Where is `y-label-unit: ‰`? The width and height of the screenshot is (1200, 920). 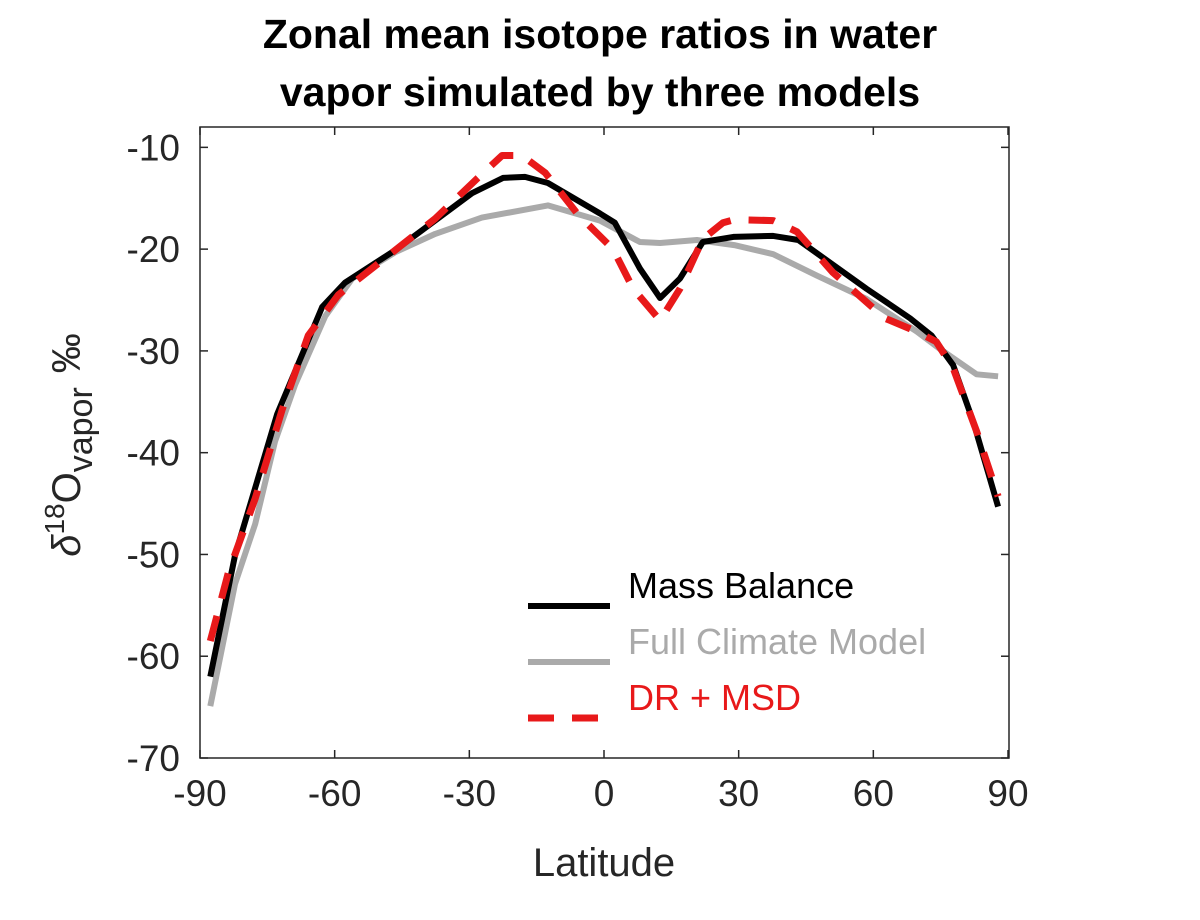
y-label-unit: ‰ is located at coordinates (67, 353).